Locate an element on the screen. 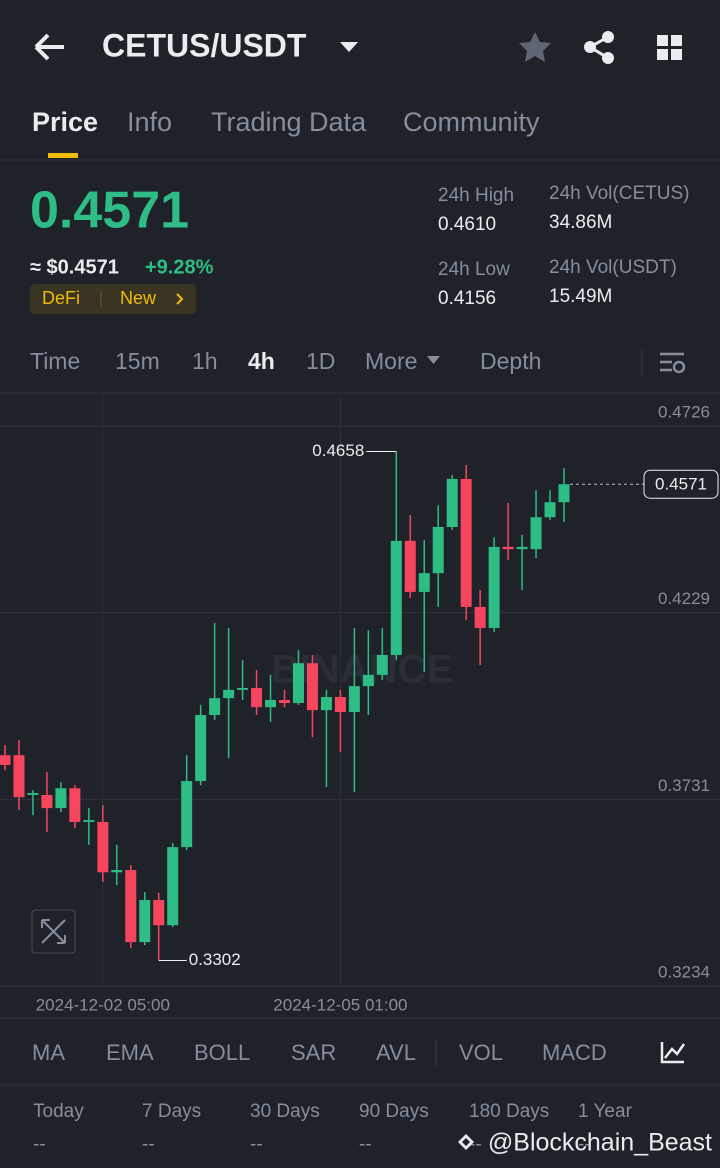 Image resolution: width=720 pixels, height=1168 pixels. fullscreen-icon is located at coordinates (53, 931).